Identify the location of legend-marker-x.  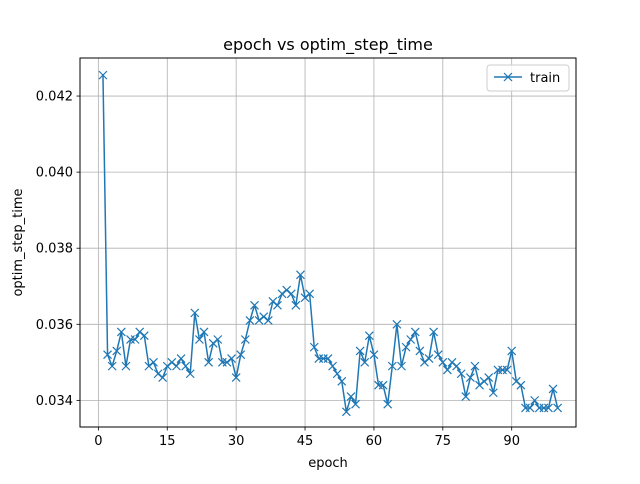
(508, 77).